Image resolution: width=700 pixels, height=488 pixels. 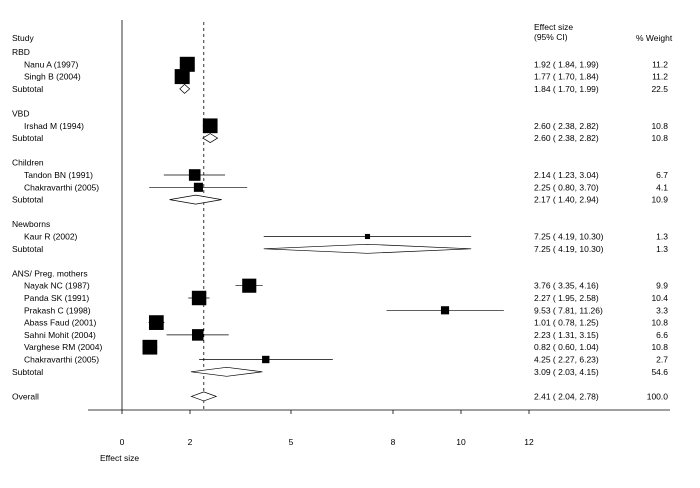 I want to click on weight-text: 2.7, so click(x=662, y=360).